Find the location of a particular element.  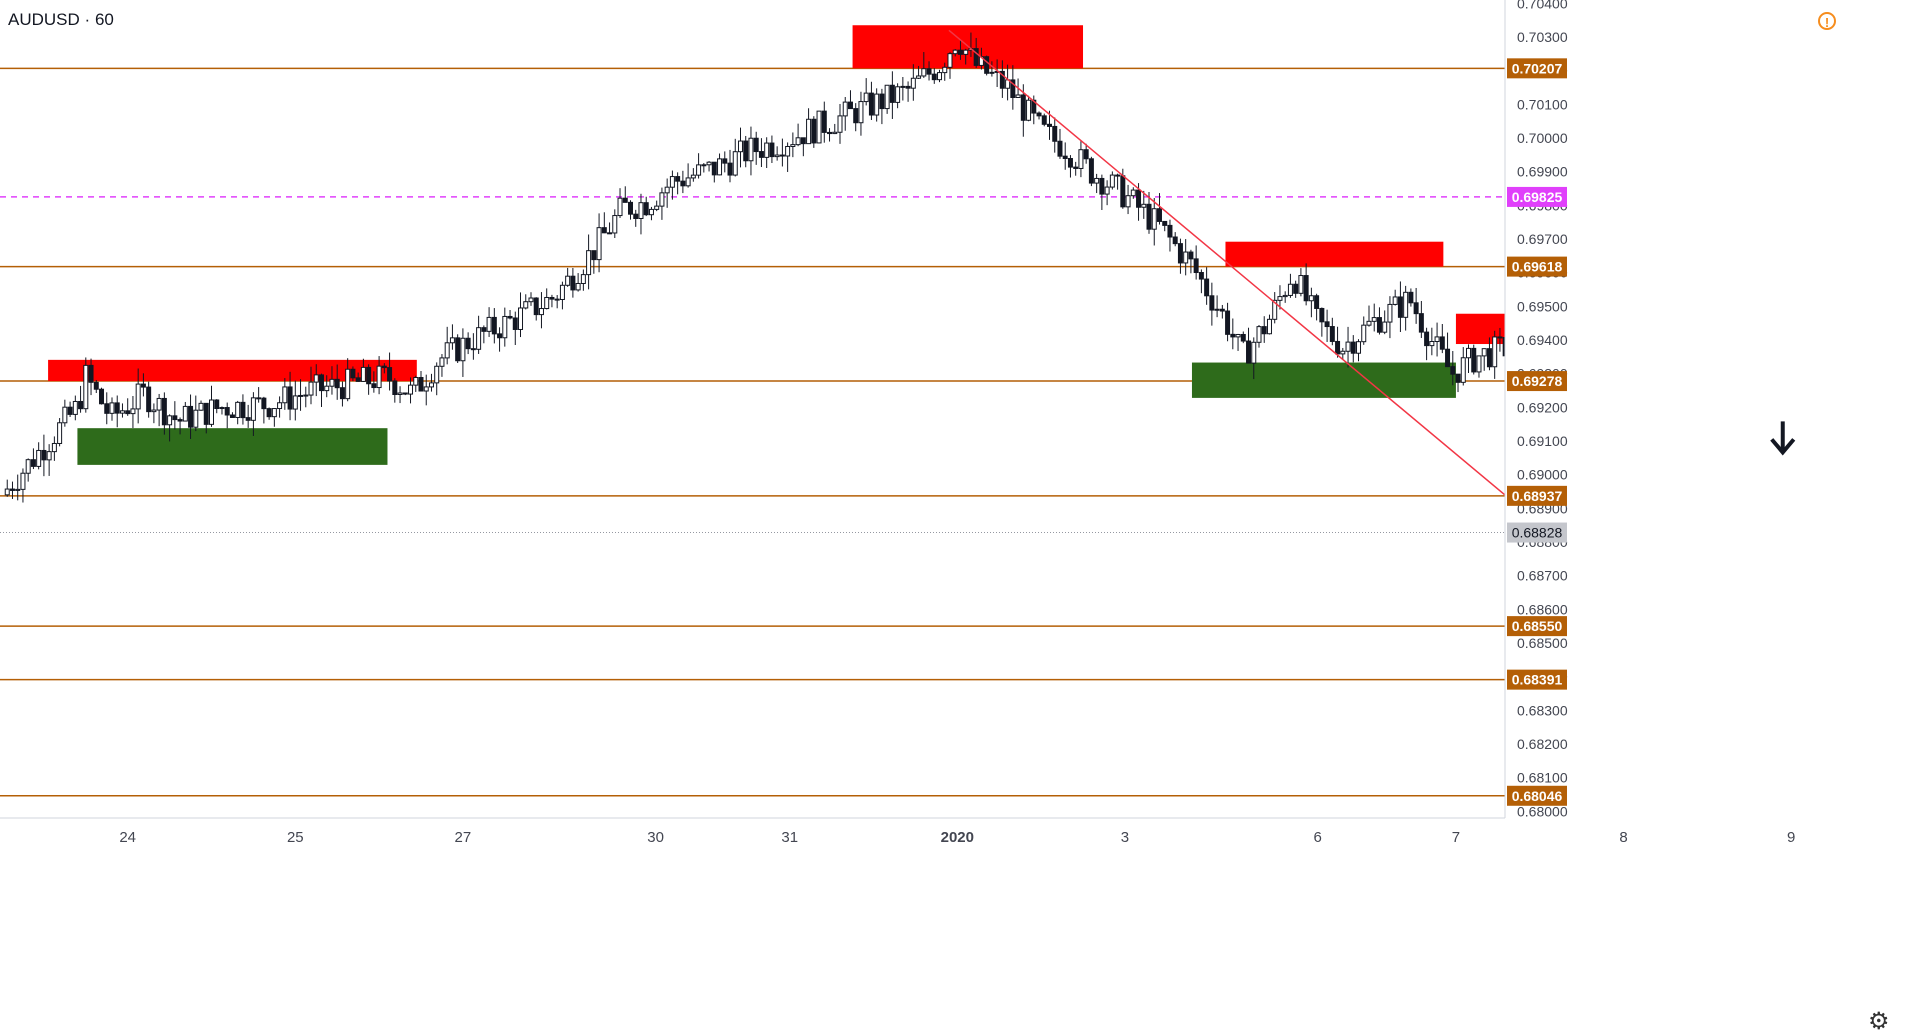

level-price-tag-label: 0.68937 is located at coordinates (1537, 496).